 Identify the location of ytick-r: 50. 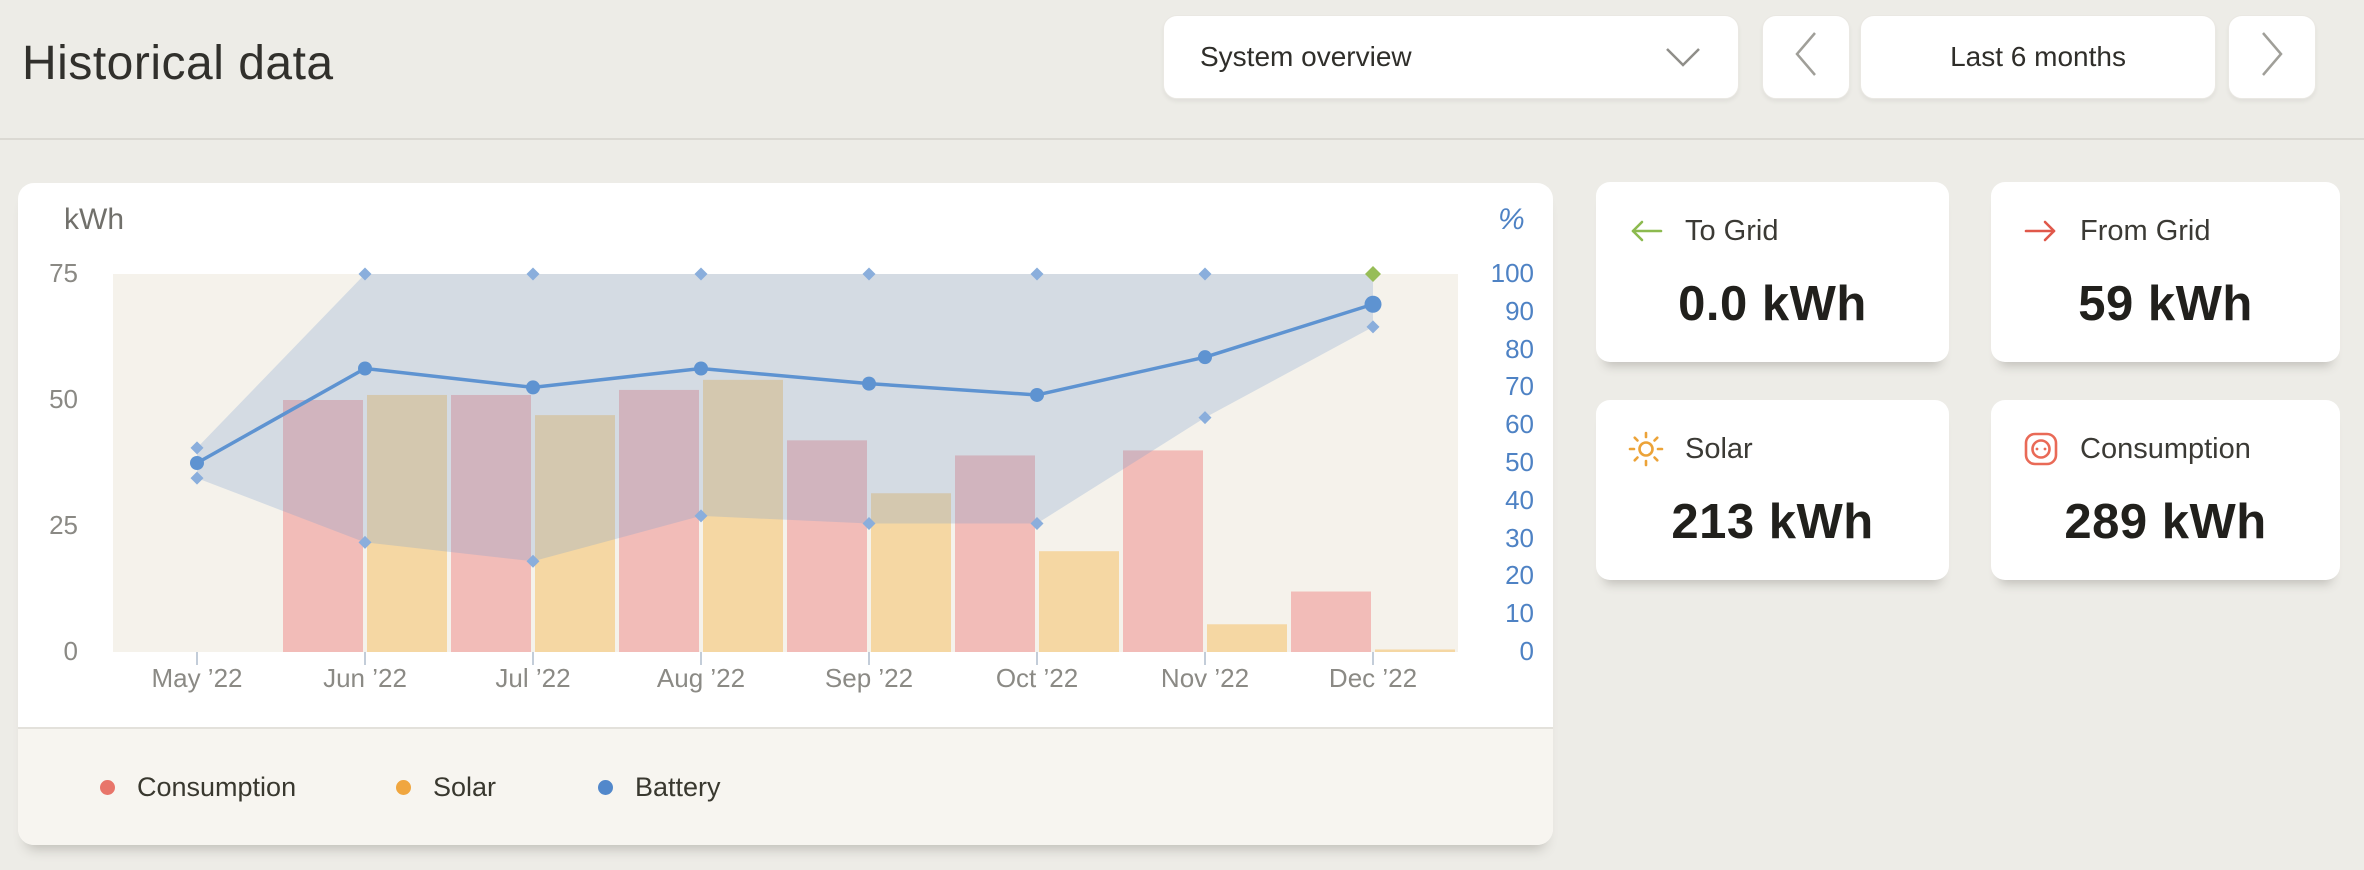
(1519, 462).